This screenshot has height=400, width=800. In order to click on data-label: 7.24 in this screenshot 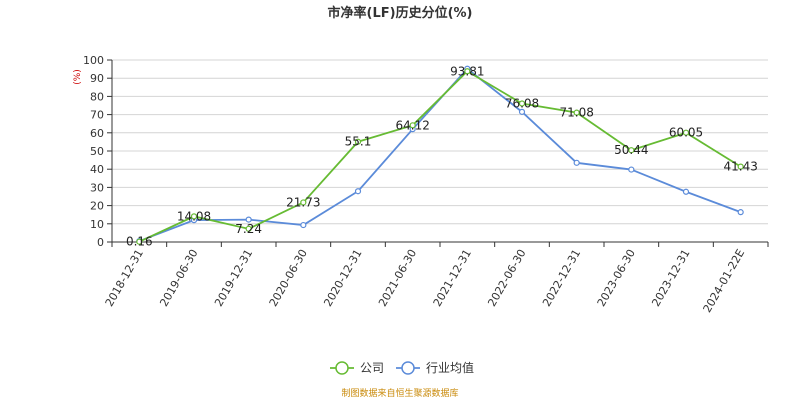, I will do `click(248, 229)`.